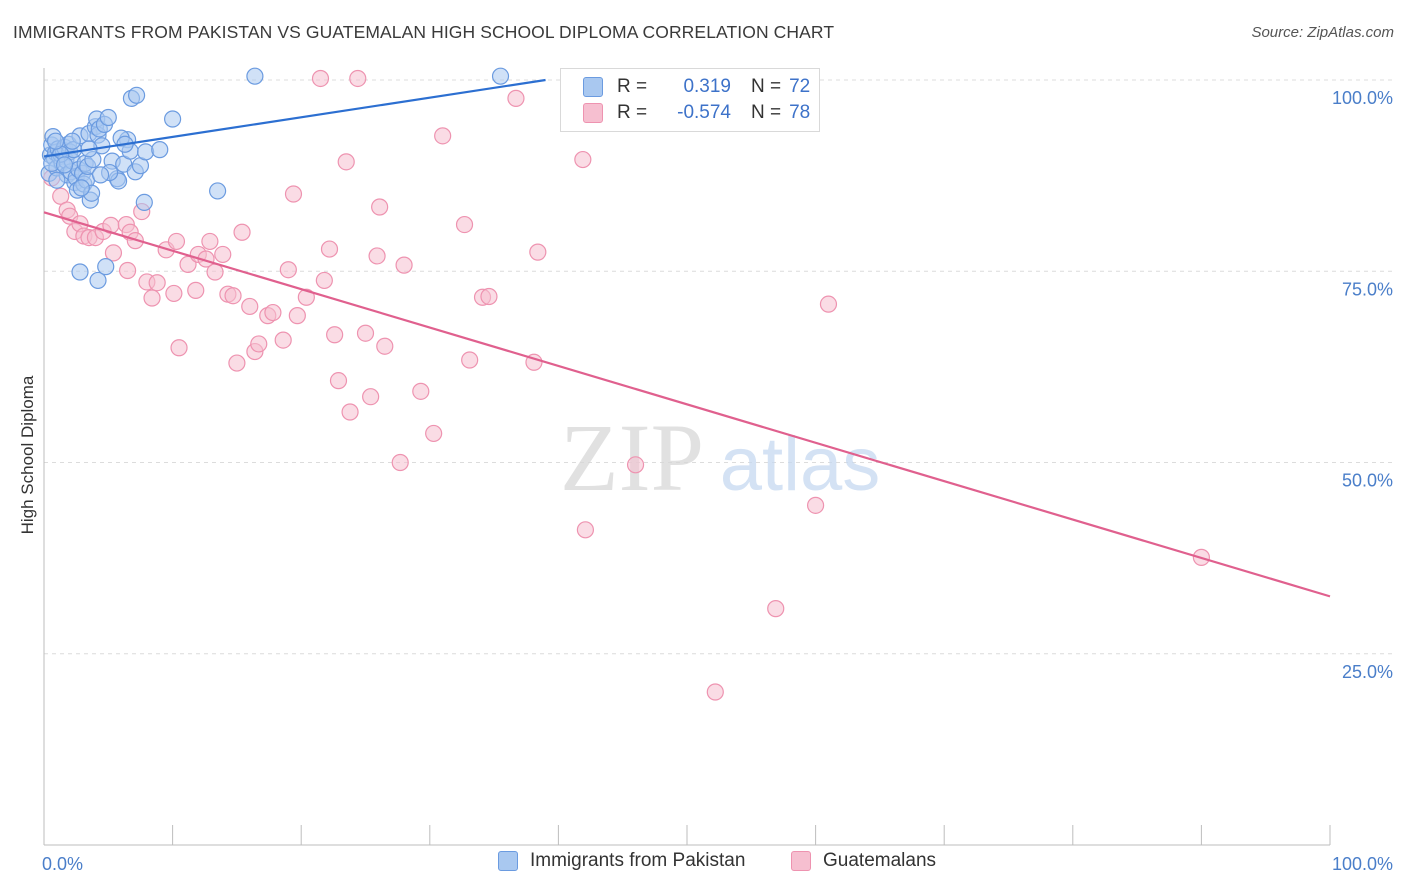 This screenshot has height=892, width=1406. I want to click on x-tick-labels: 0.0% 100.0%, so click(717, 864).